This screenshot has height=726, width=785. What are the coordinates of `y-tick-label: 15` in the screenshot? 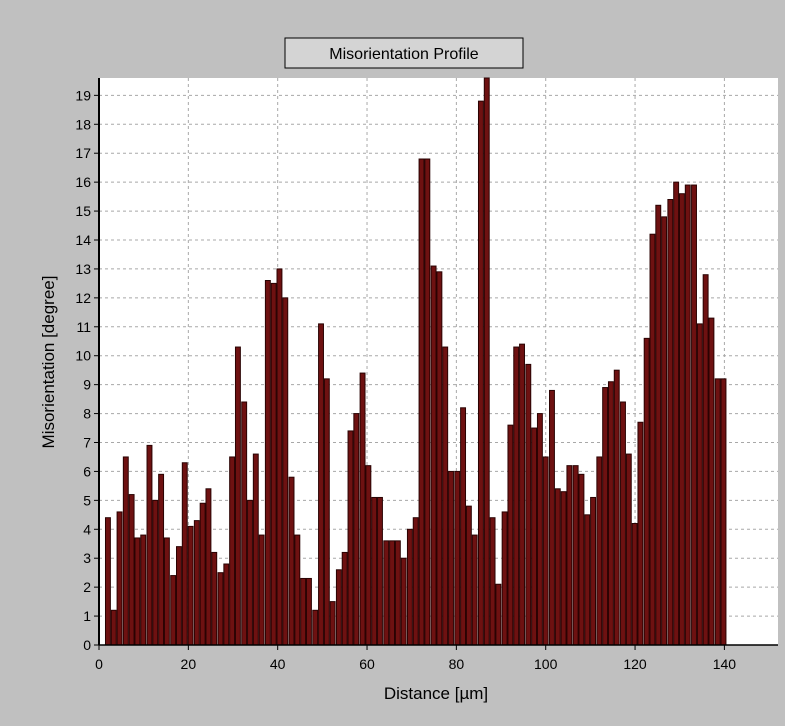 It's located at (83, 211).